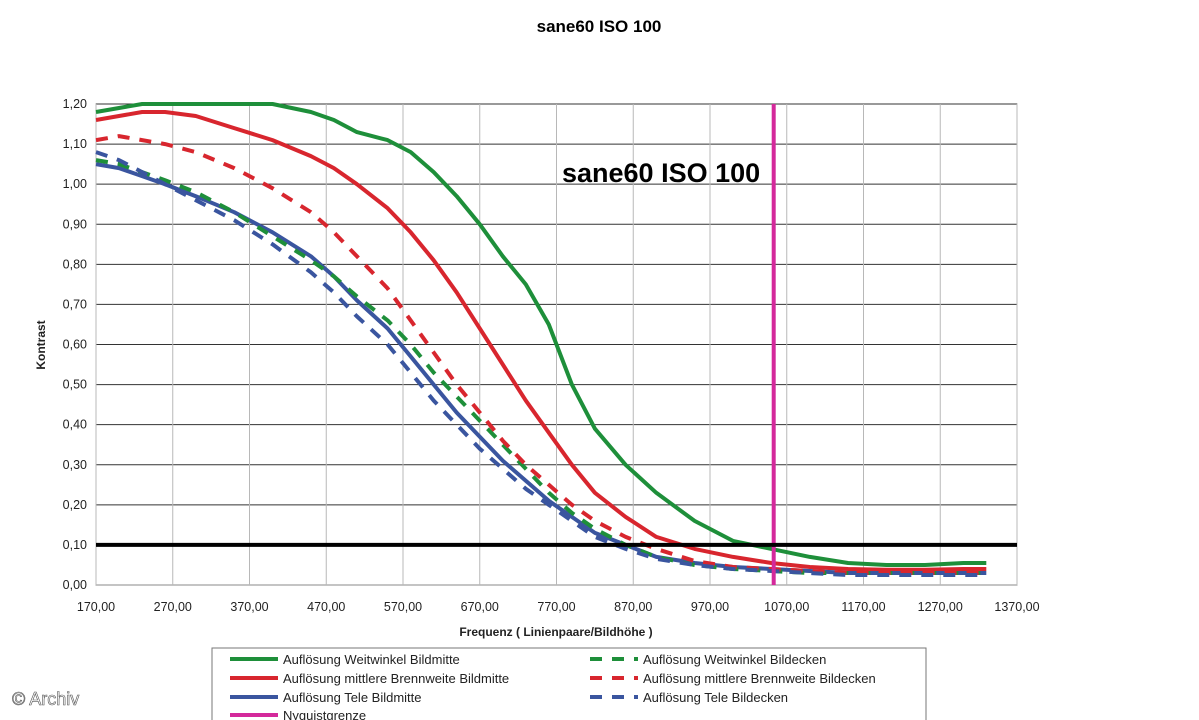 This screenshot has height=720, width=1199. Describe the element at coordinates (555, 632) in the screenshot. I see `x-axis-label: Frequenz ( Linienpaare/Bildhöhe )` at that location.